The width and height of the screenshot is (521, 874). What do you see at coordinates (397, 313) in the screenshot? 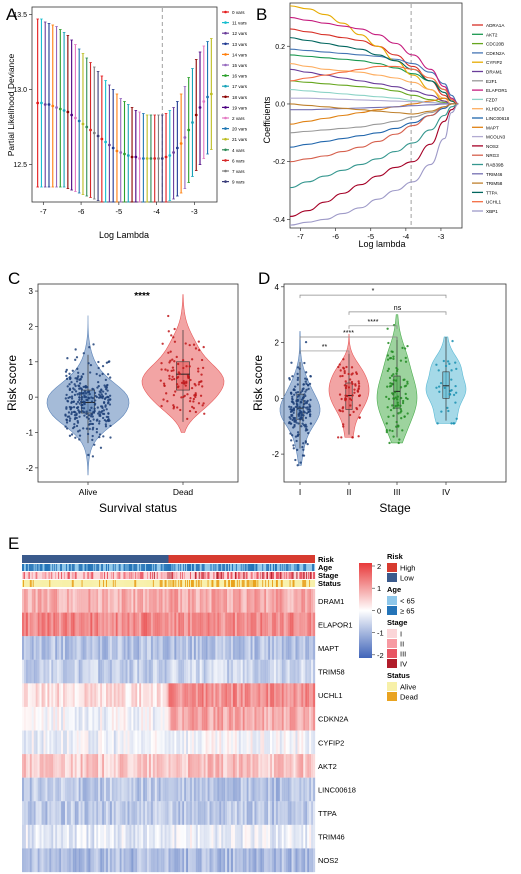
I see `comparison-bracket` at bounding box center [397, 313].